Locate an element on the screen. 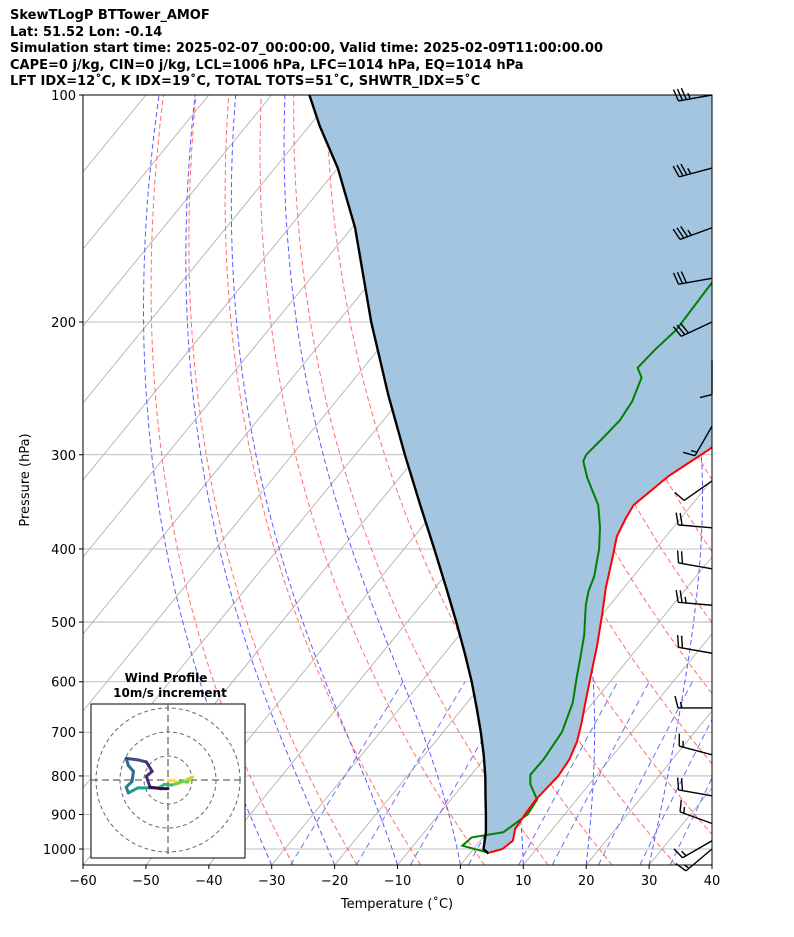  y-tick-label: 400 is located at coordinates (63, 550).